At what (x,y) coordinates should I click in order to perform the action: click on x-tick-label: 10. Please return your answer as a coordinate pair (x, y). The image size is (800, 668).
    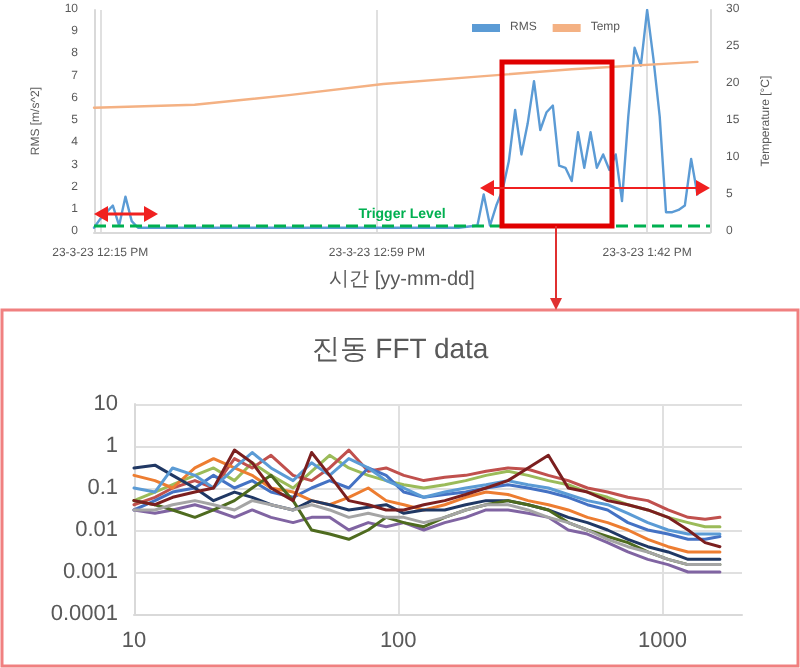
    Looking at the image, I should click on (134, 641).